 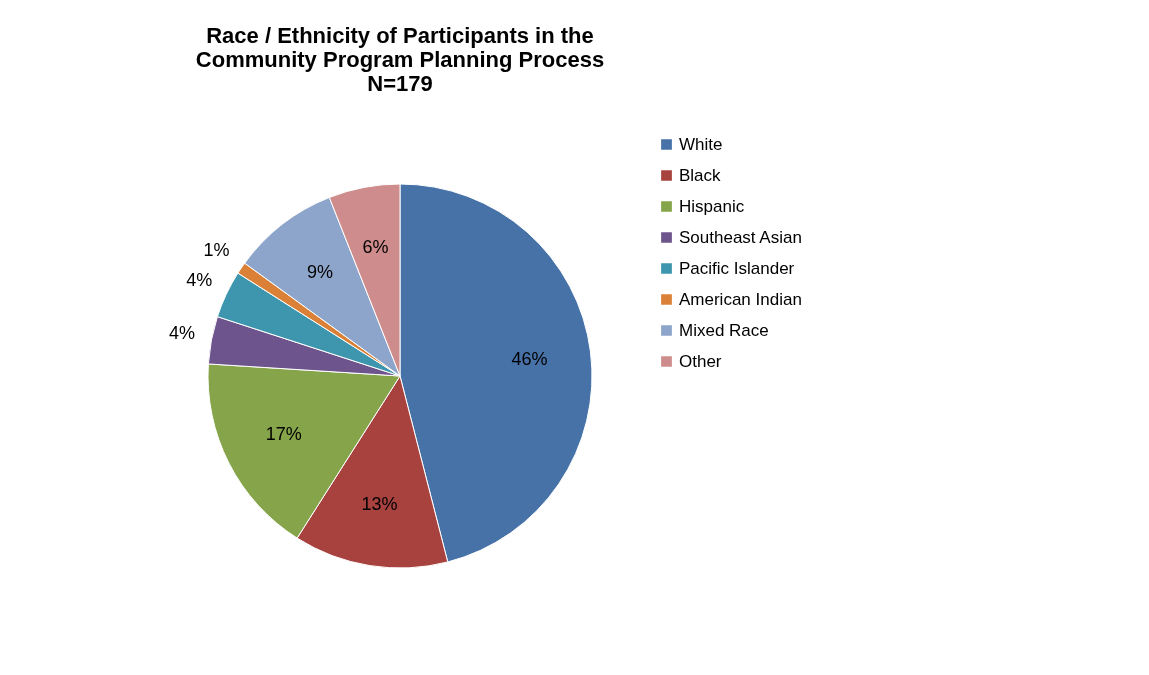 I want to click on legend-label: Mixed Race, so click(x=724, y=330).